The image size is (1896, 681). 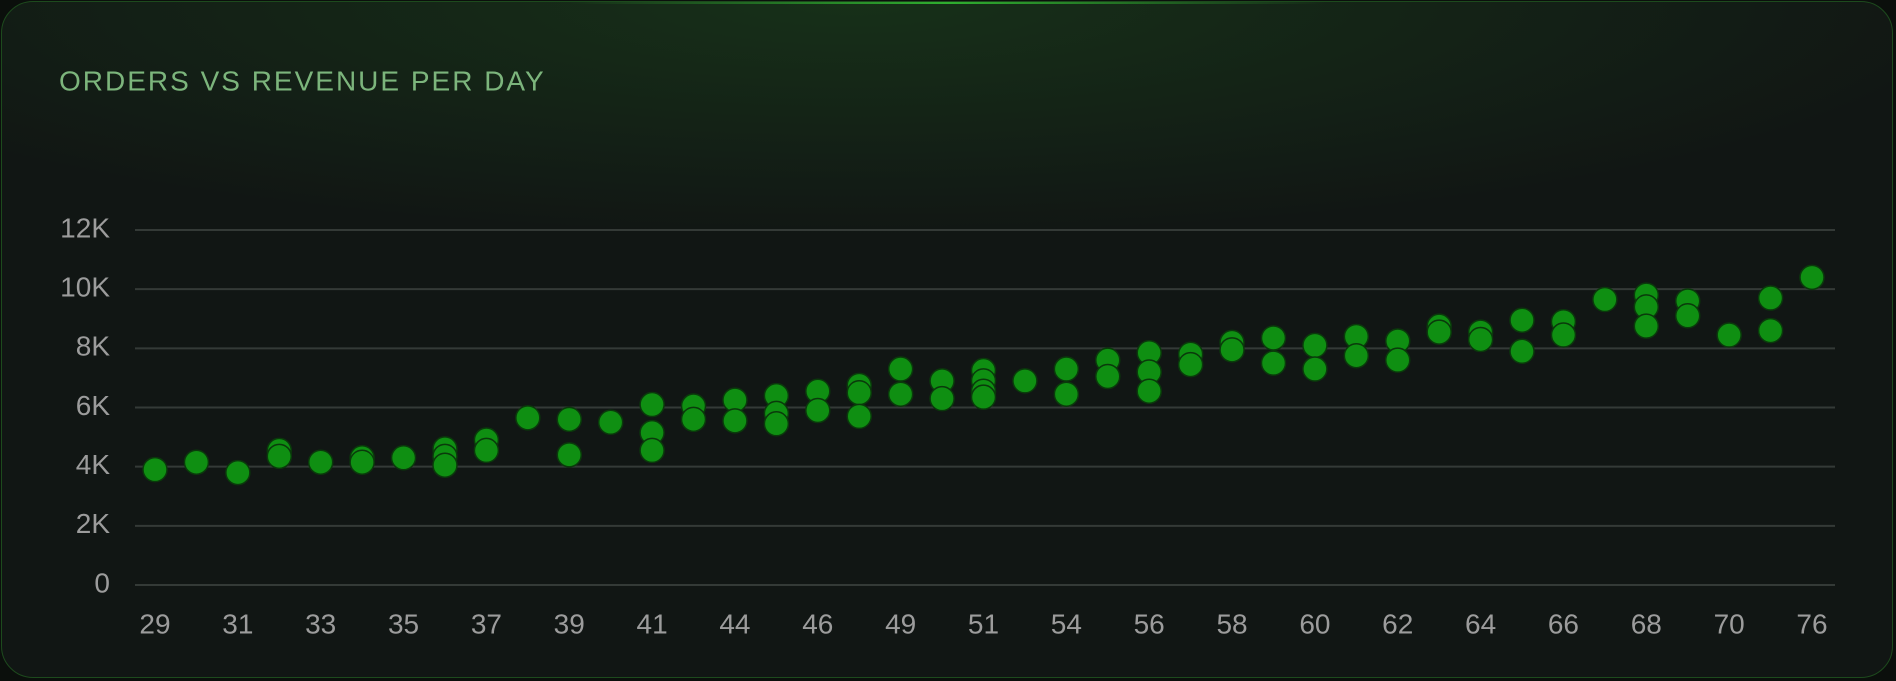 I want to click on x-tick-label: 35, so click(x=403, y=623).